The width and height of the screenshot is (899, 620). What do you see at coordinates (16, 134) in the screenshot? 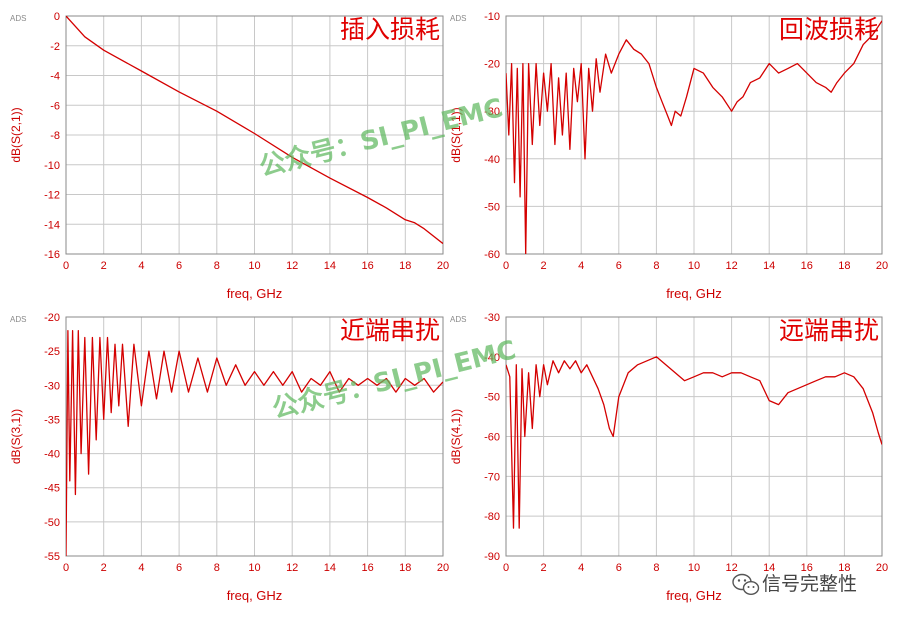
I see `y-axis-label: dB(S(2,1))` at bounding box center [16, 134].